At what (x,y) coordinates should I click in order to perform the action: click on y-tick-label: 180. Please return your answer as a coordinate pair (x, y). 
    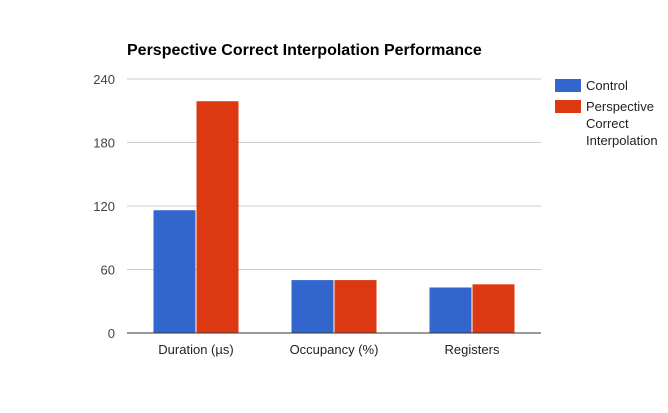
    Looking at the image, I should click on (104, 143).